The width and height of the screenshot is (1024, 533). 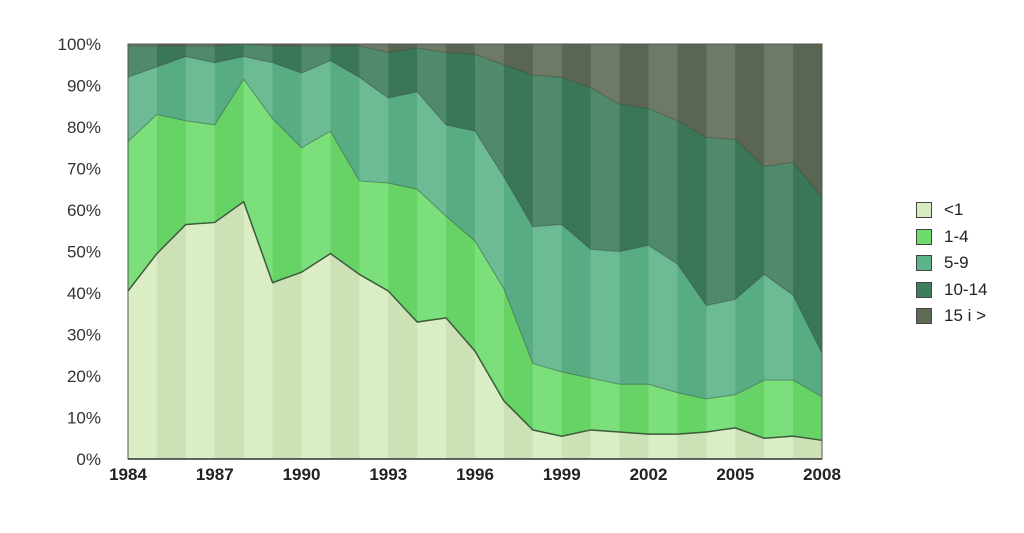 I want to click on y-axis-ticks: 0% 10% 20% 30% 40% 50% 60% 70% 80% 90% 100%, so click(x=79, y=252).